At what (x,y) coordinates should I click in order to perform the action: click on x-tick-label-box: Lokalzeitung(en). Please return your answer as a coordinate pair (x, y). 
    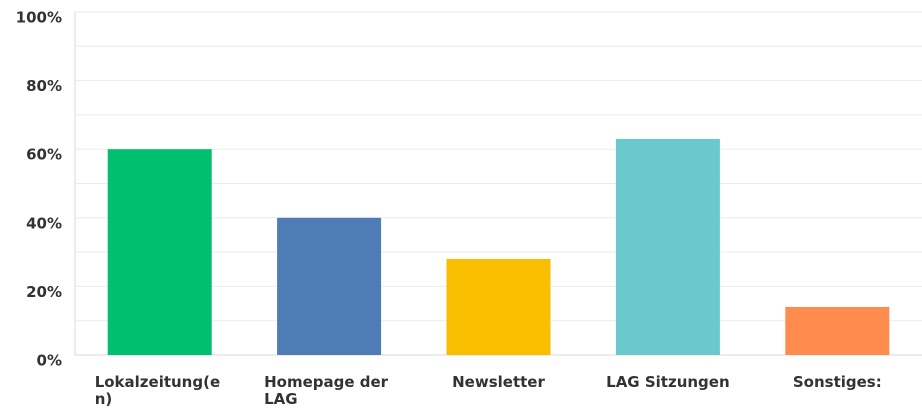
    Looking at the image, I should click on (160, 391).